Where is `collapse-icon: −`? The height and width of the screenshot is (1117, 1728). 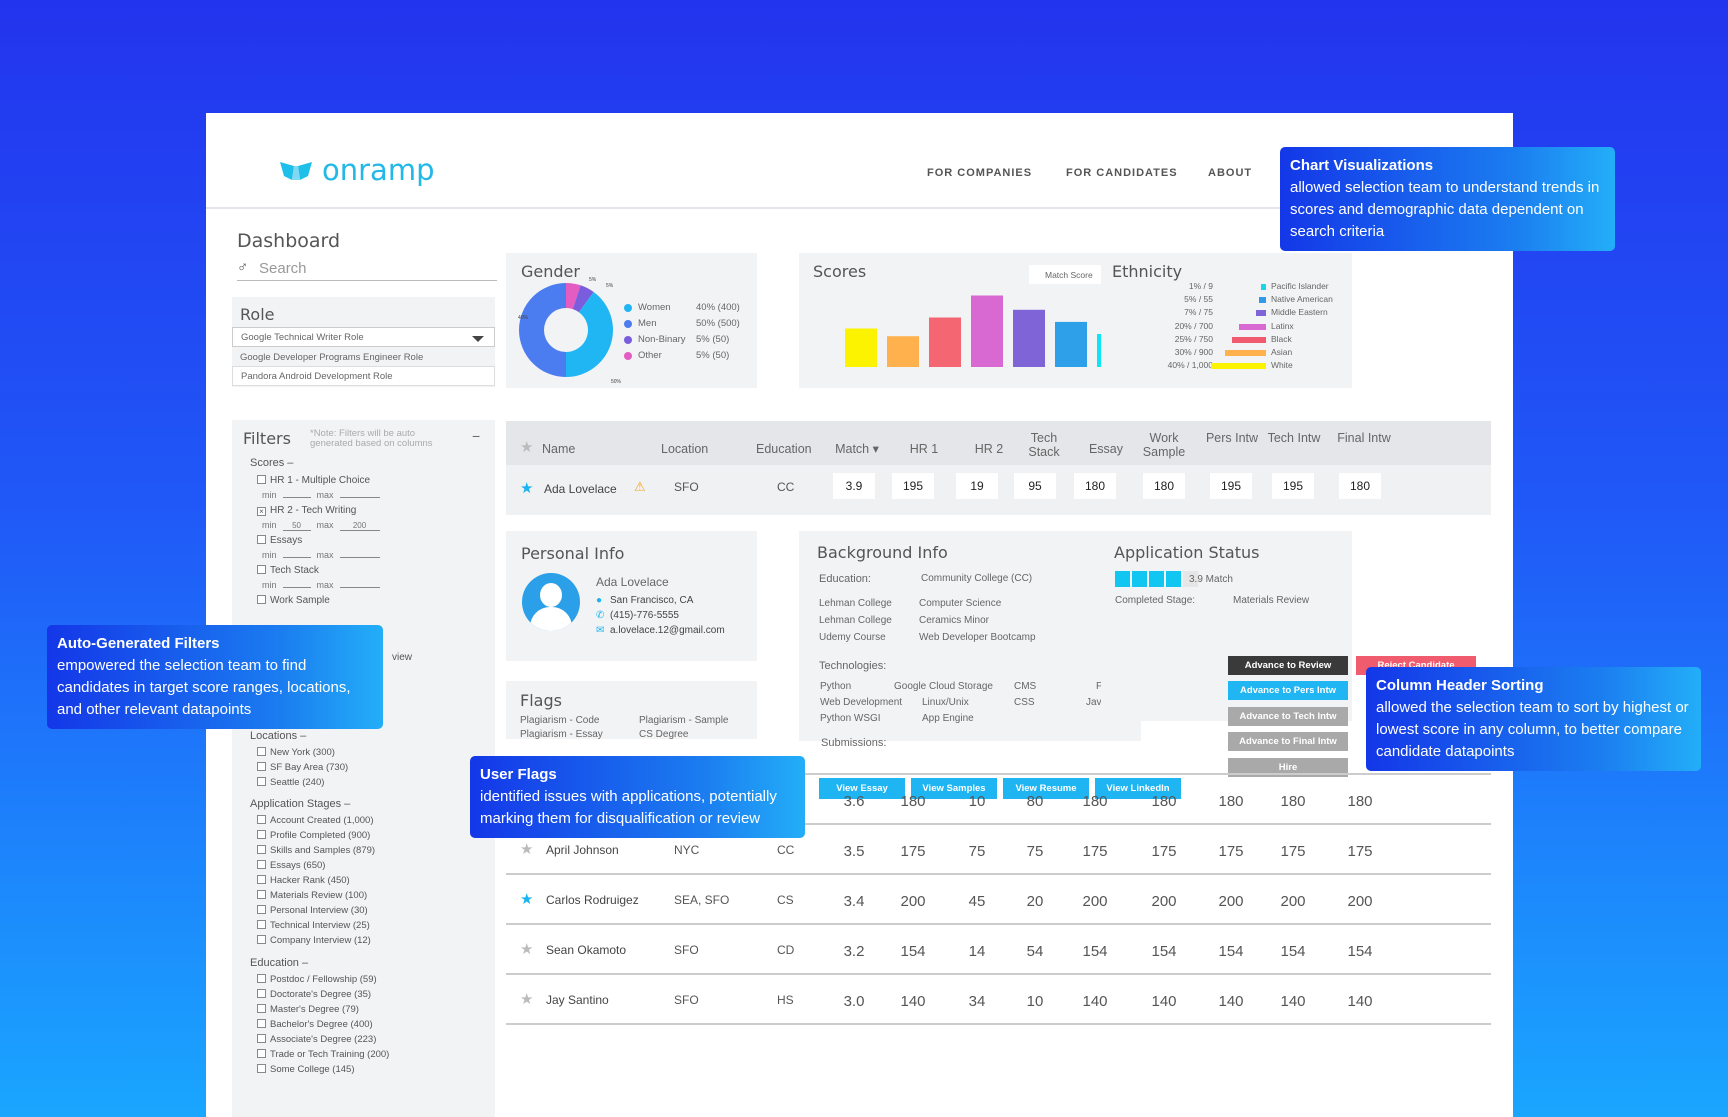 collapse-icon: − is located at coordinates (476, 436).